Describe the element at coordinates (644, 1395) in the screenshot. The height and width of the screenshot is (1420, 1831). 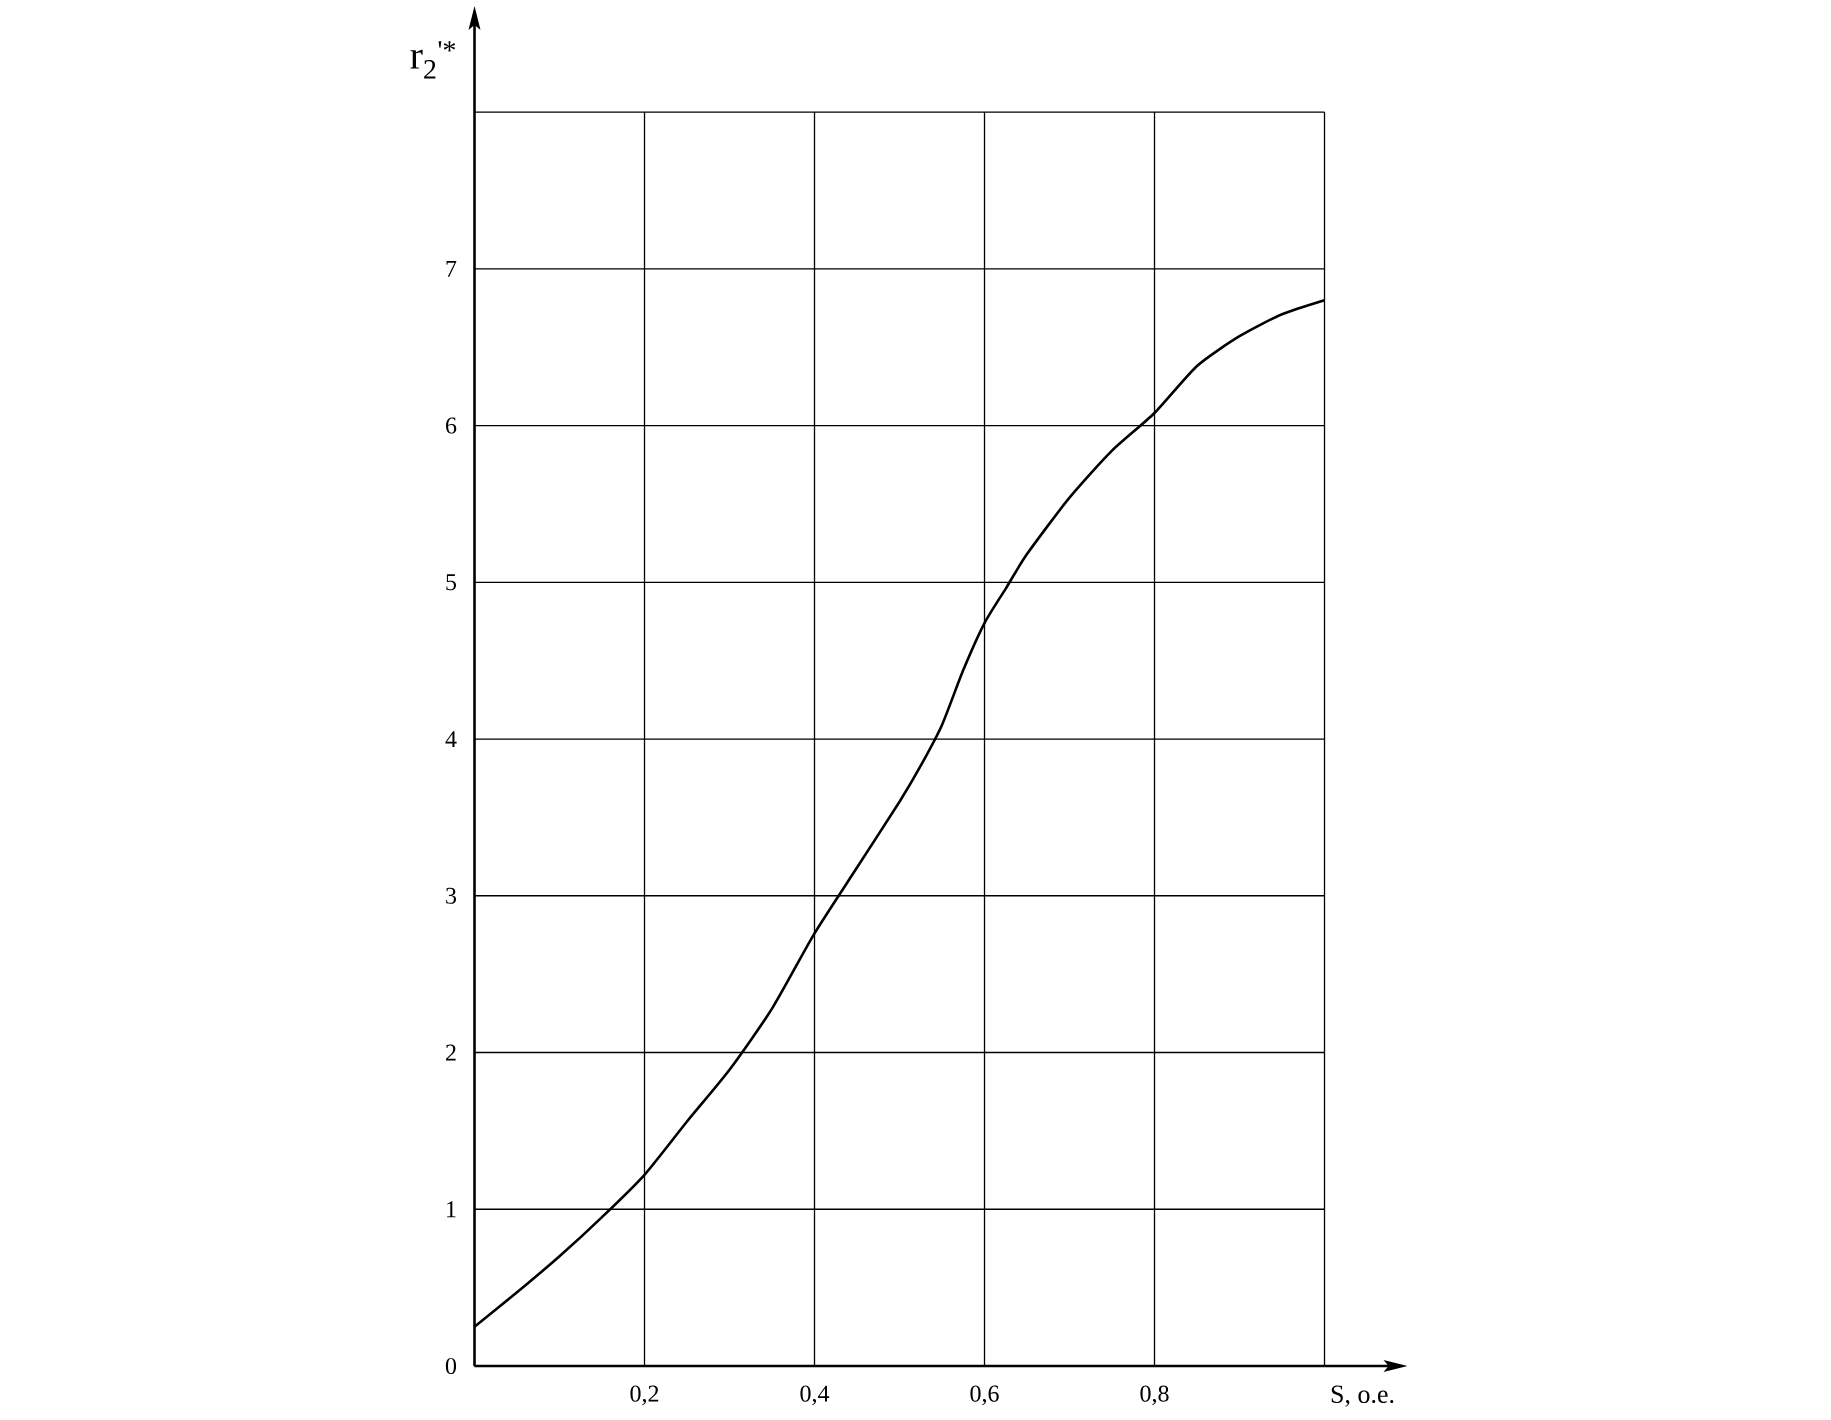
I see `x-tick-label: 0,2` at that location.